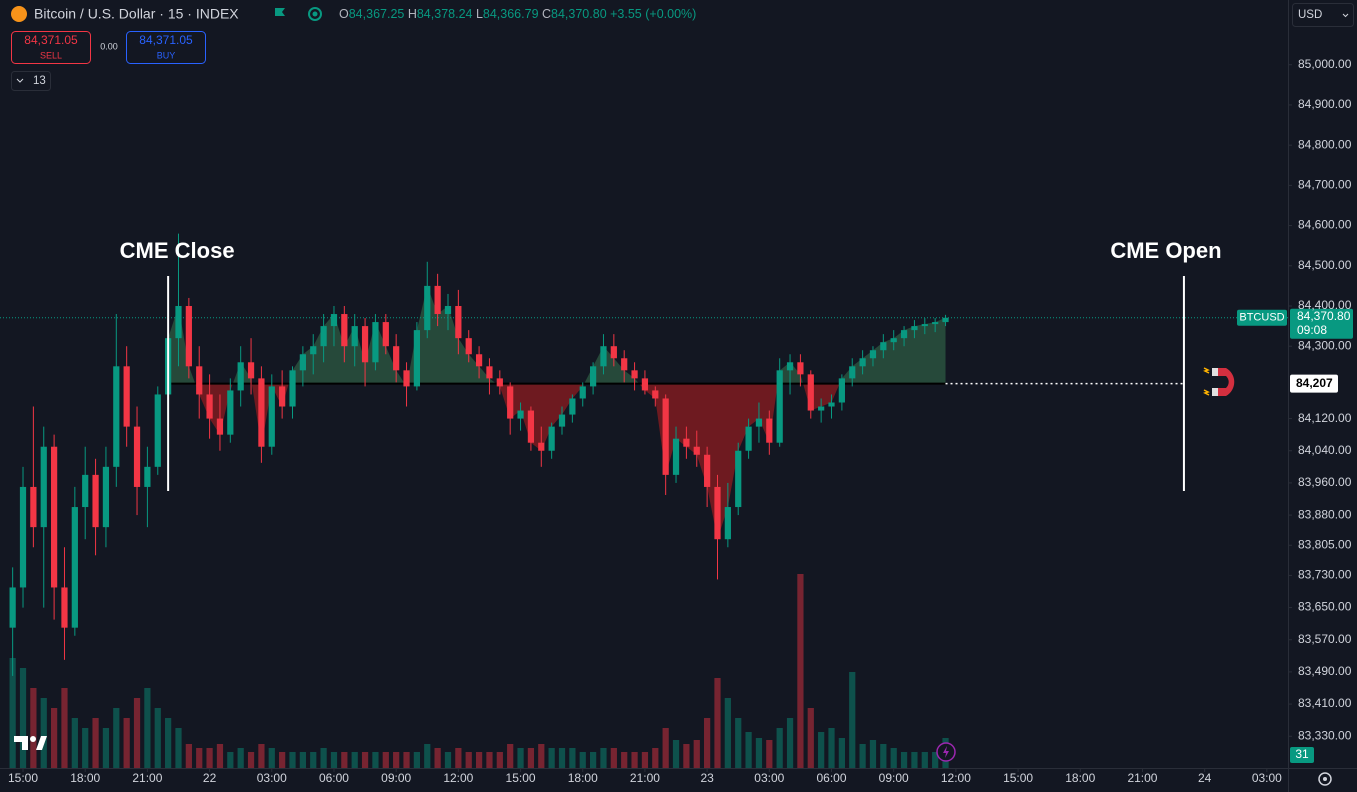 This screenshot has width=1357, height=792. Describe the element at coordinates (1325, 225) in the screenshot. I see `y-tick-label: 84,600.00` at that location.